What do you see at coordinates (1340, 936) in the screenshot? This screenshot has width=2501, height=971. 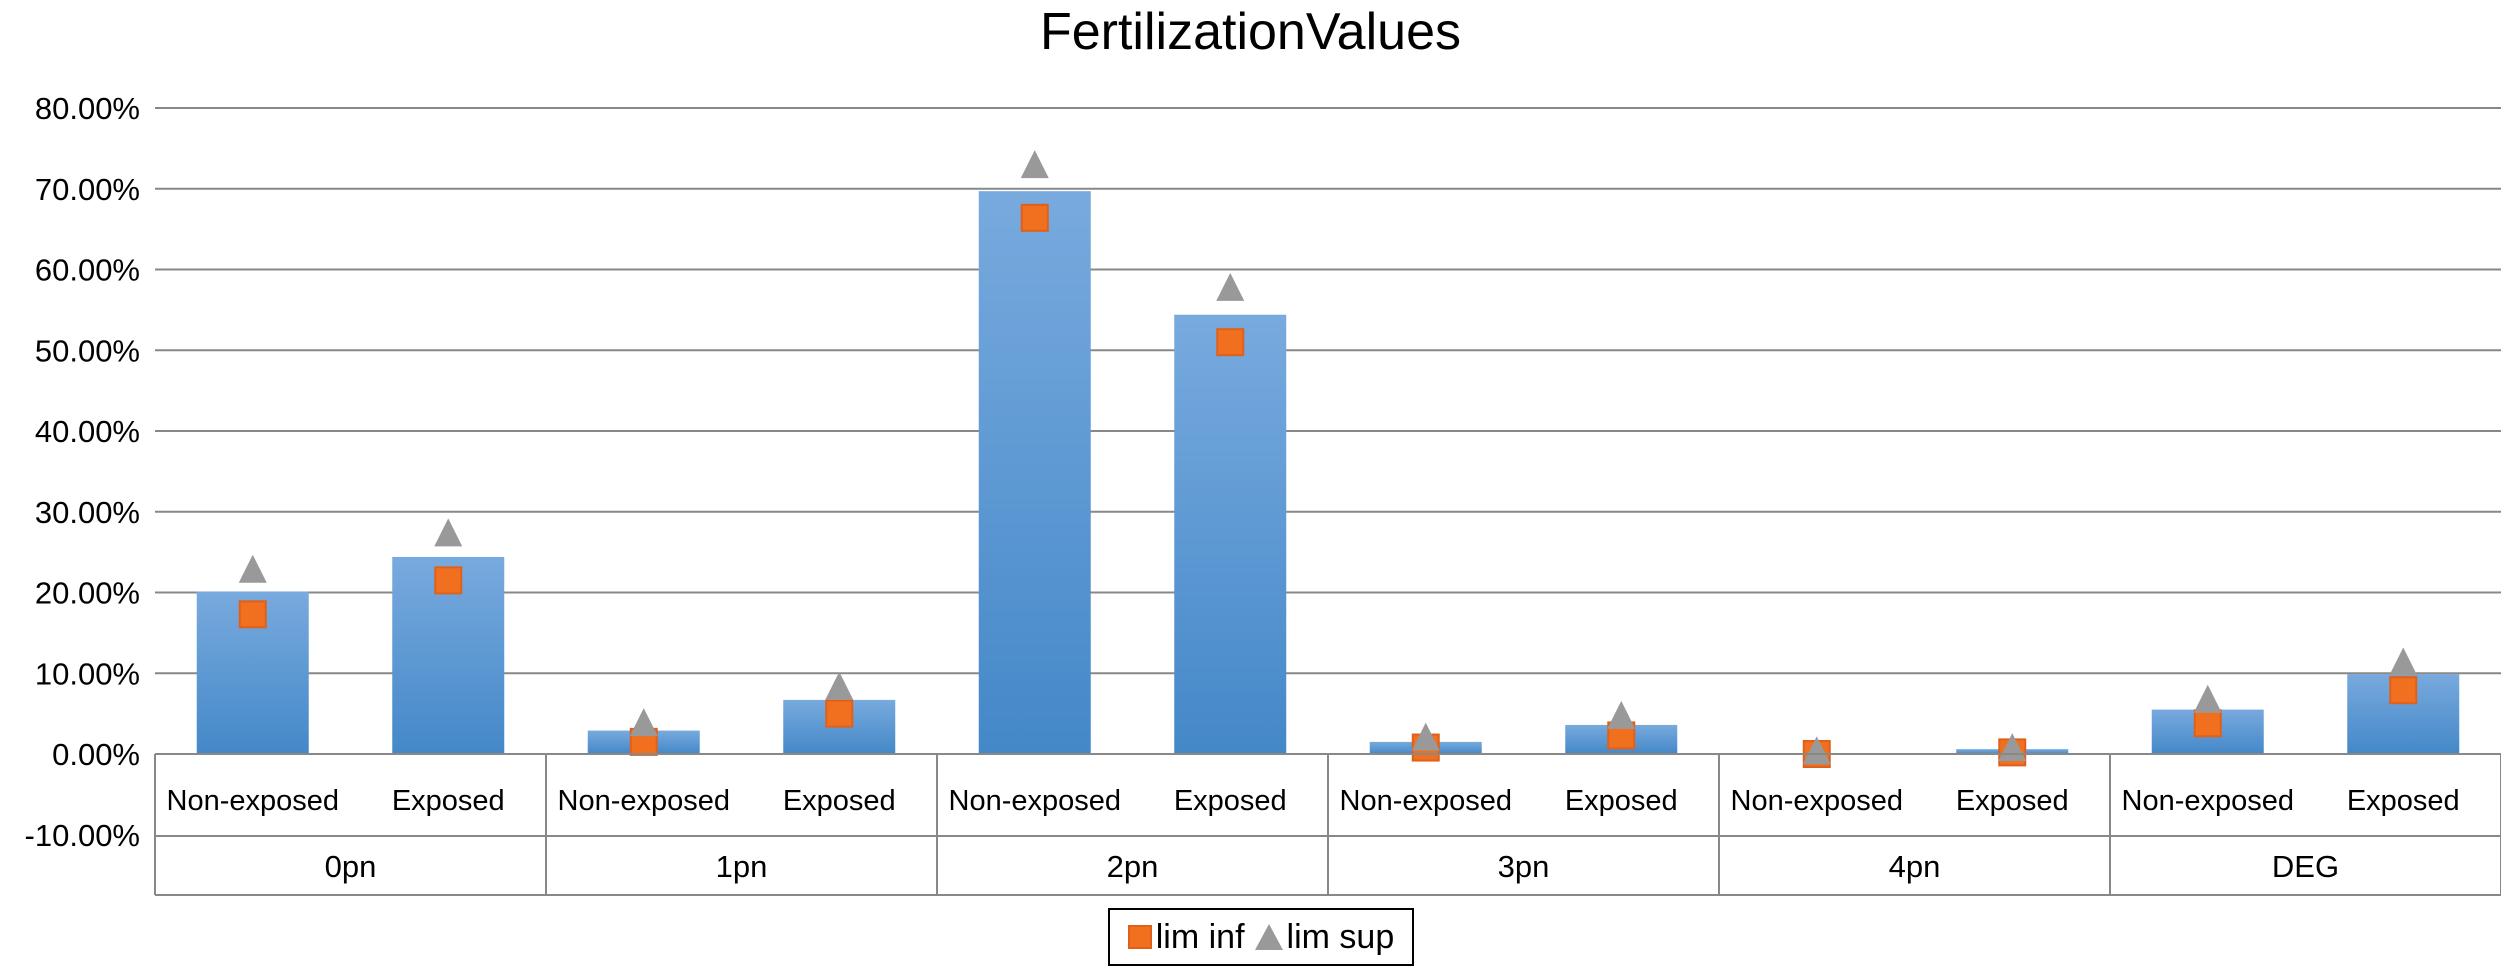 I see `legend-label: lim sup` at bounding box center [1340, 936].